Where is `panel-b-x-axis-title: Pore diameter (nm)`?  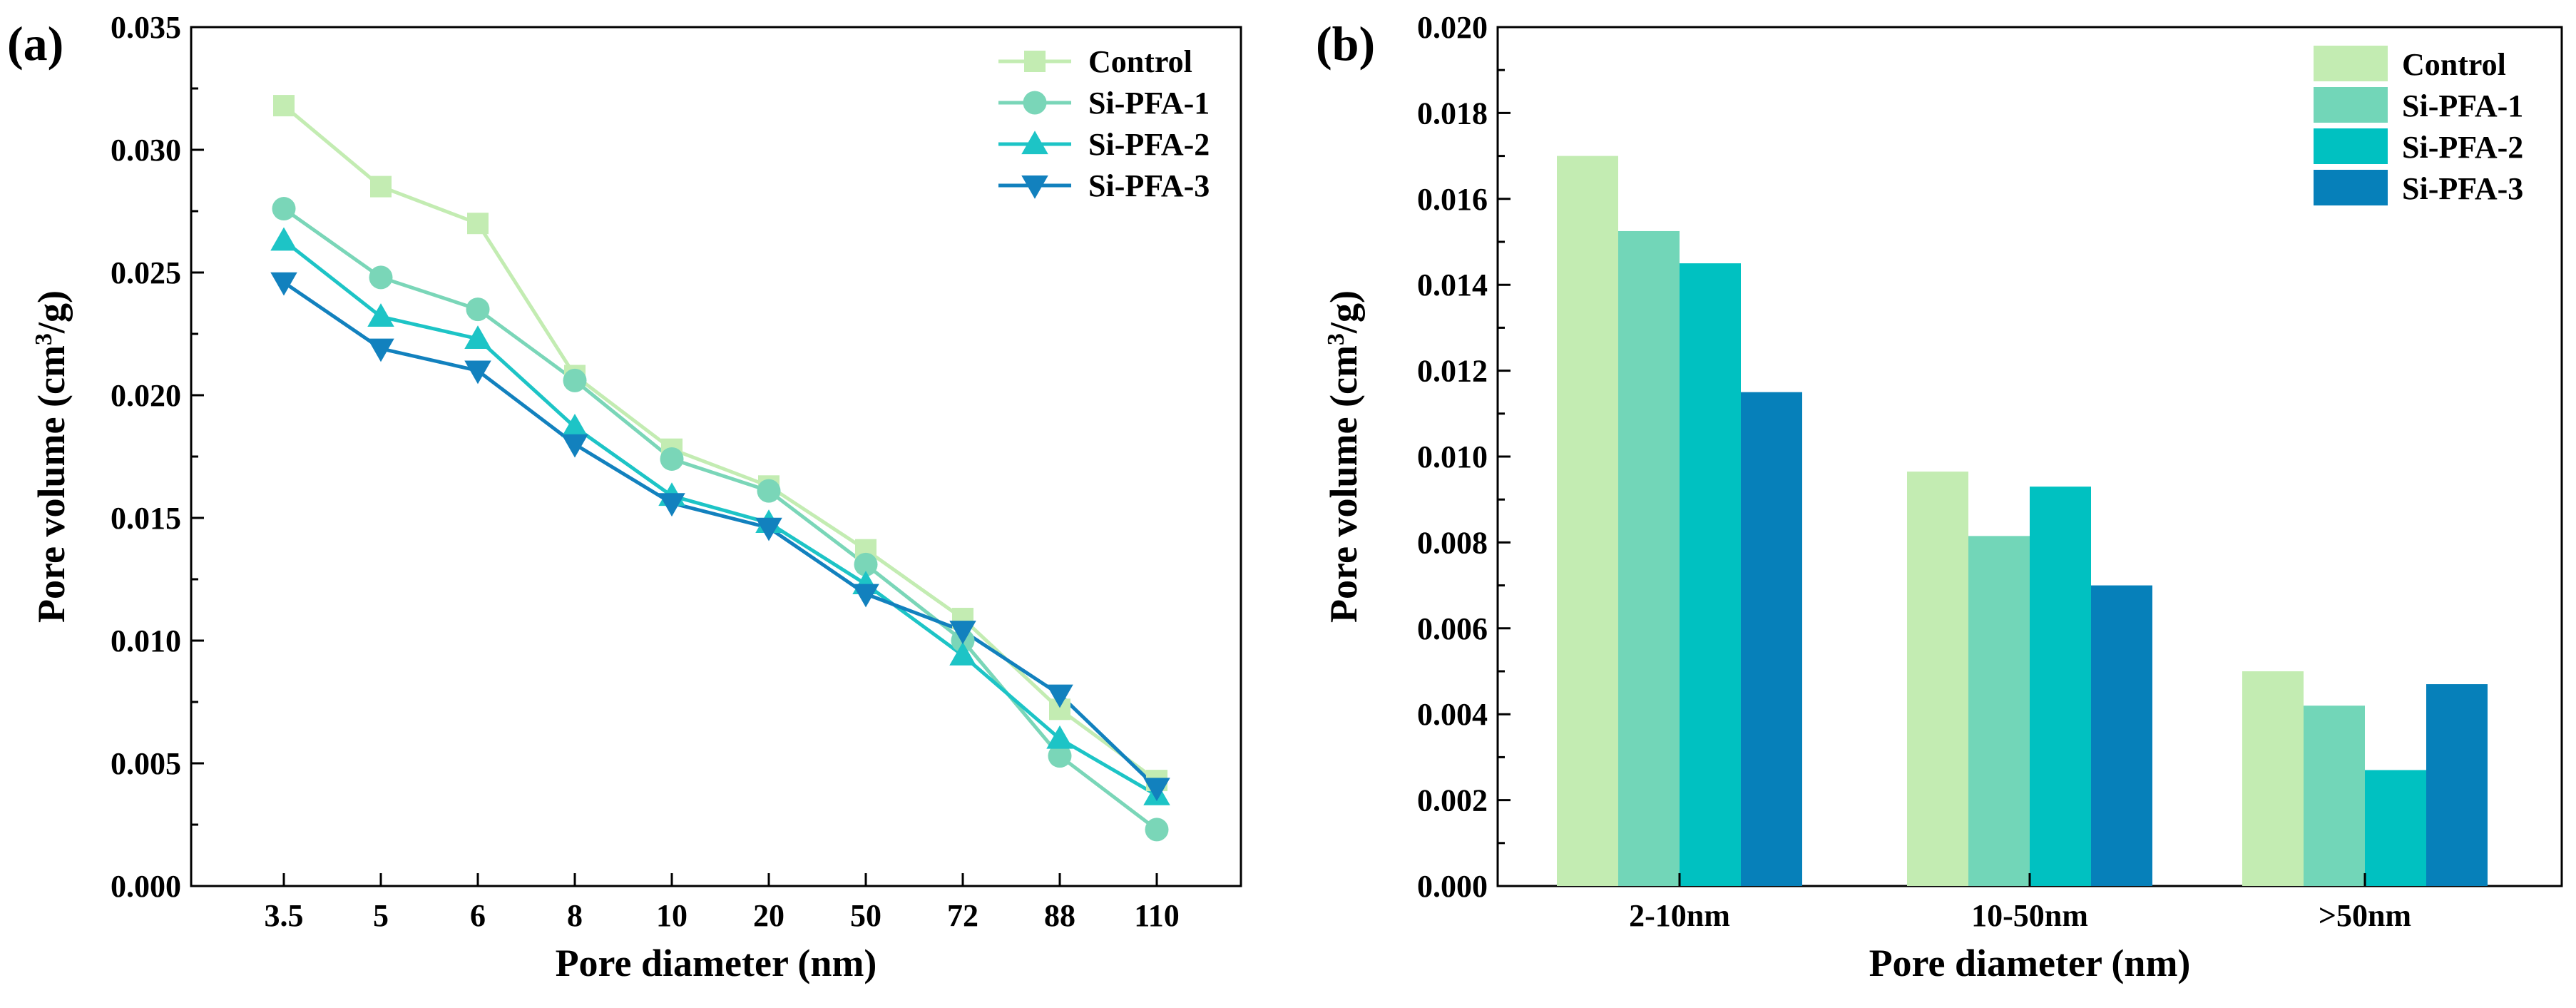 panel-b-x-axis-title: Pore diameter (nm) is located at coordinates (2030, 963).